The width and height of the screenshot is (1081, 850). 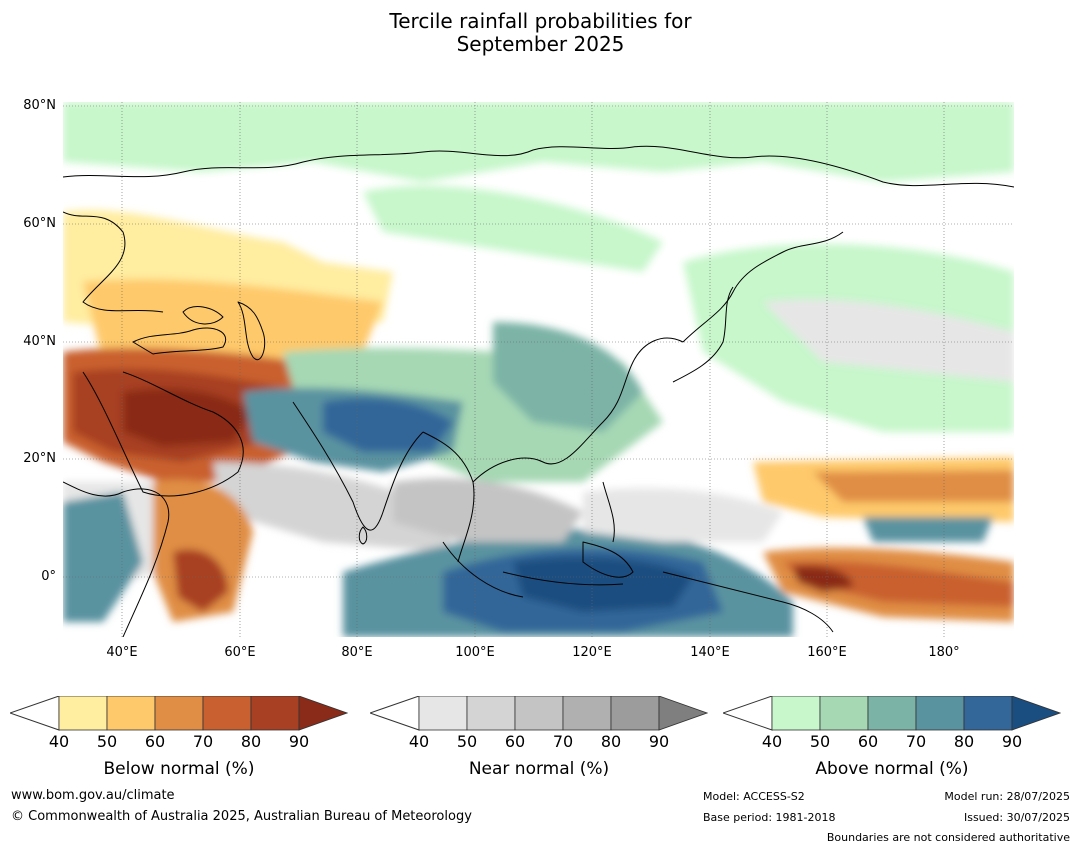 I want to click on above-tick: 80, so click(x=964, y=741).